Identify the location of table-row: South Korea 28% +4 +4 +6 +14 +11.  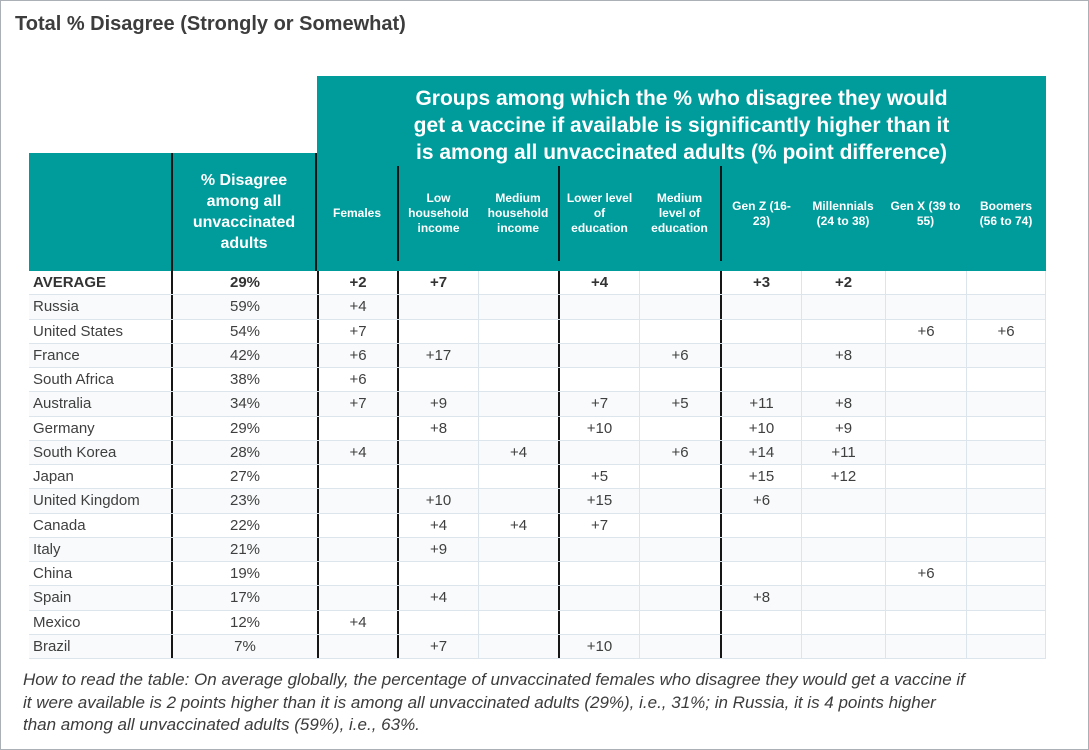
(537, 452).